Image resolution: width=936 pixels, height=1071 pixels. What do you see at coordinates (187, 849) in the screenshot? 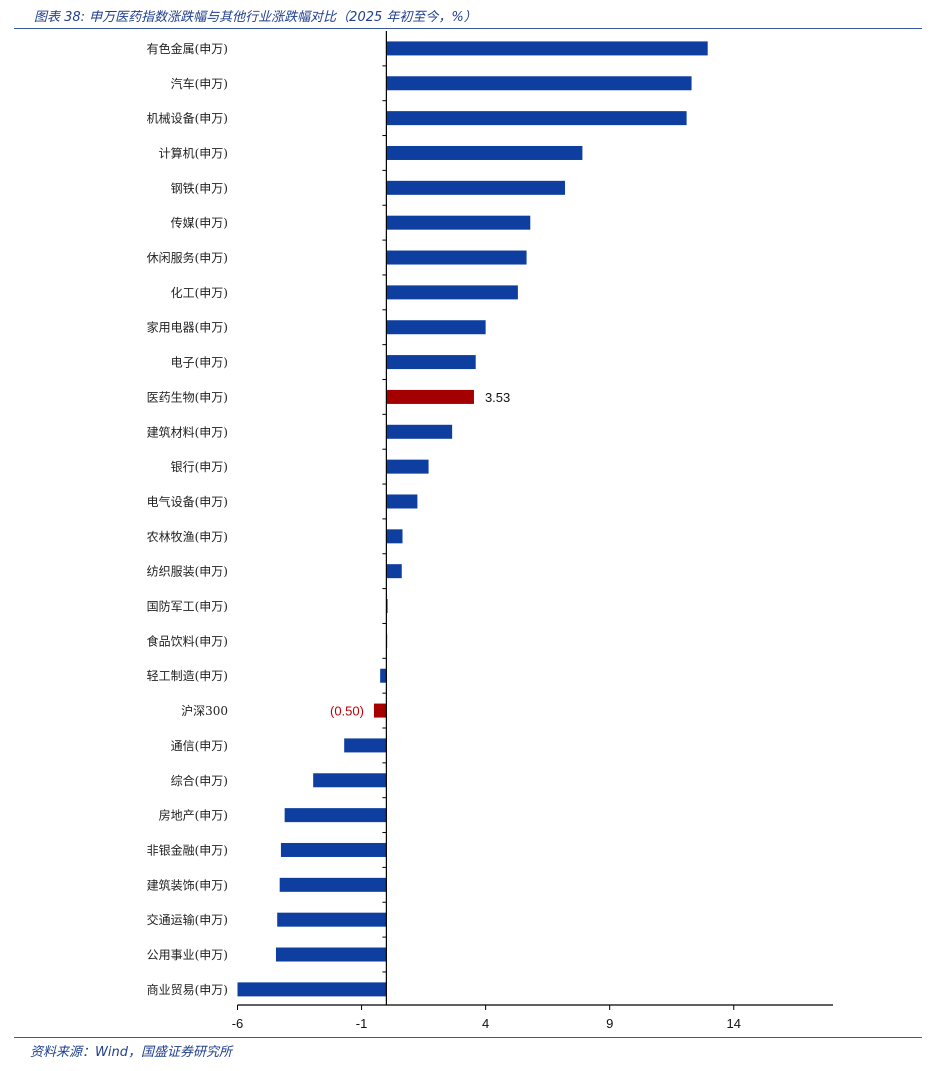
I see `category-label: 非银金融(申万)` at bounding box center [187, 849].